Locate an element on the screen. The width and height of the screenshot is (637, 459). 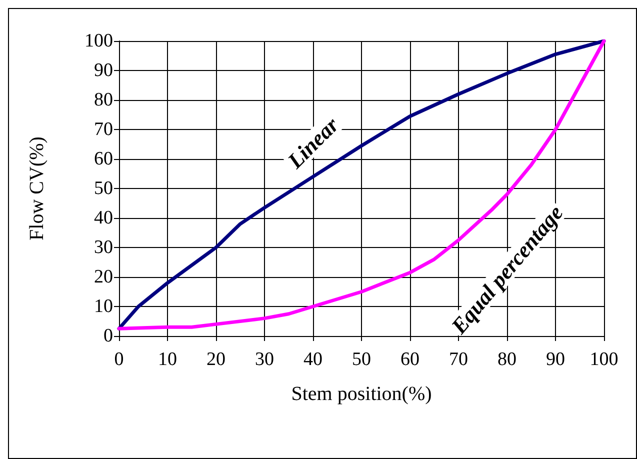
x-axis-title: Stem position(%) is located at coordinates (361, 394).